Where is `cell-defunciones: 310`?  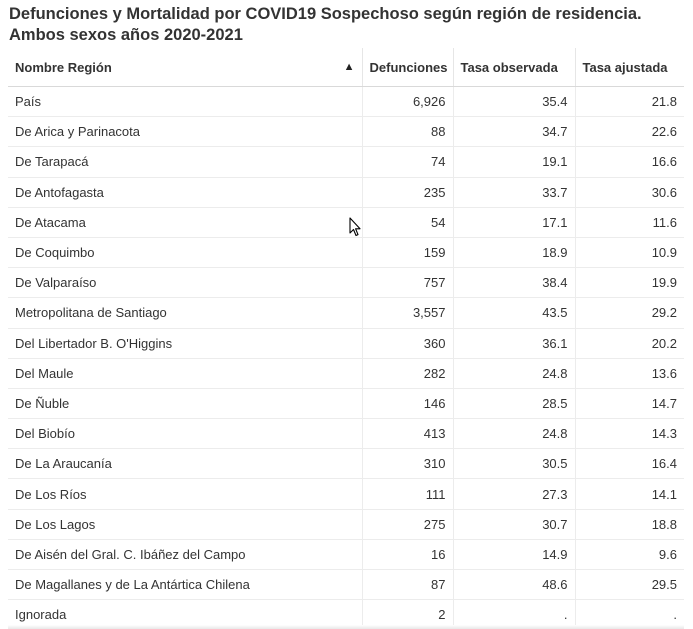
cell-defunciones: 310 is located at coordinates (408, 464).